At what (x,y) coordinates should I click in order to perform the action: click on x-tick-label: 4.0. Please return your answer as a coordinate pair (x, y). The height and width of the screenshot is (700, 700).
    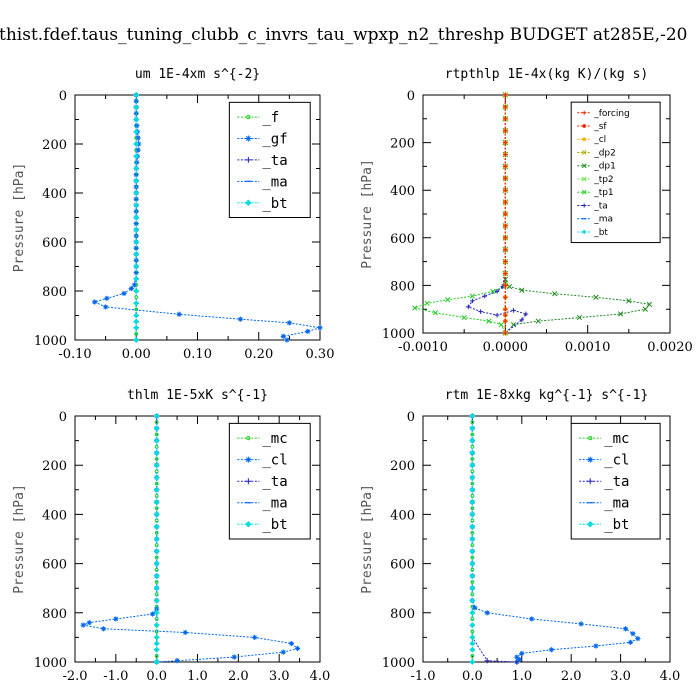
    Looking at the image, I should click on (320, 676).